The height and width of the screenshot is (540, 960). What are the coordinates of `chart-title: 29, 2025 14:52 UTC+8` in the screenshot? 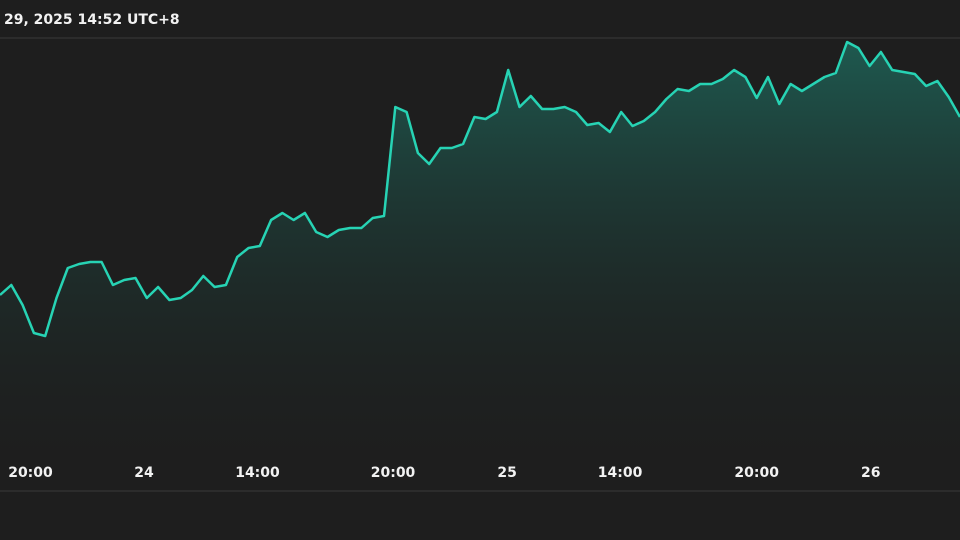 It's located at (92, 20).